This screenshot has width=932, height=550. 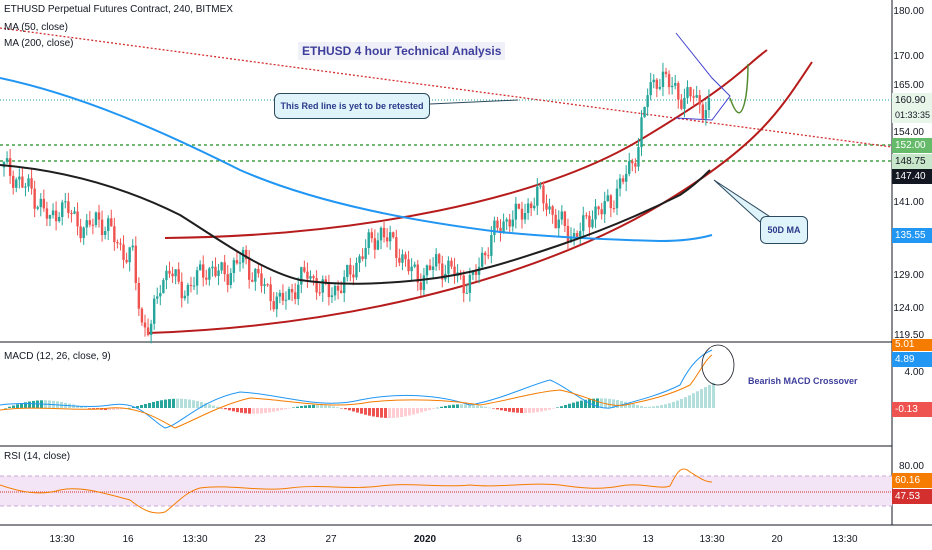 I want to click on macd-crossover-circle, so click(x=718, y=365).